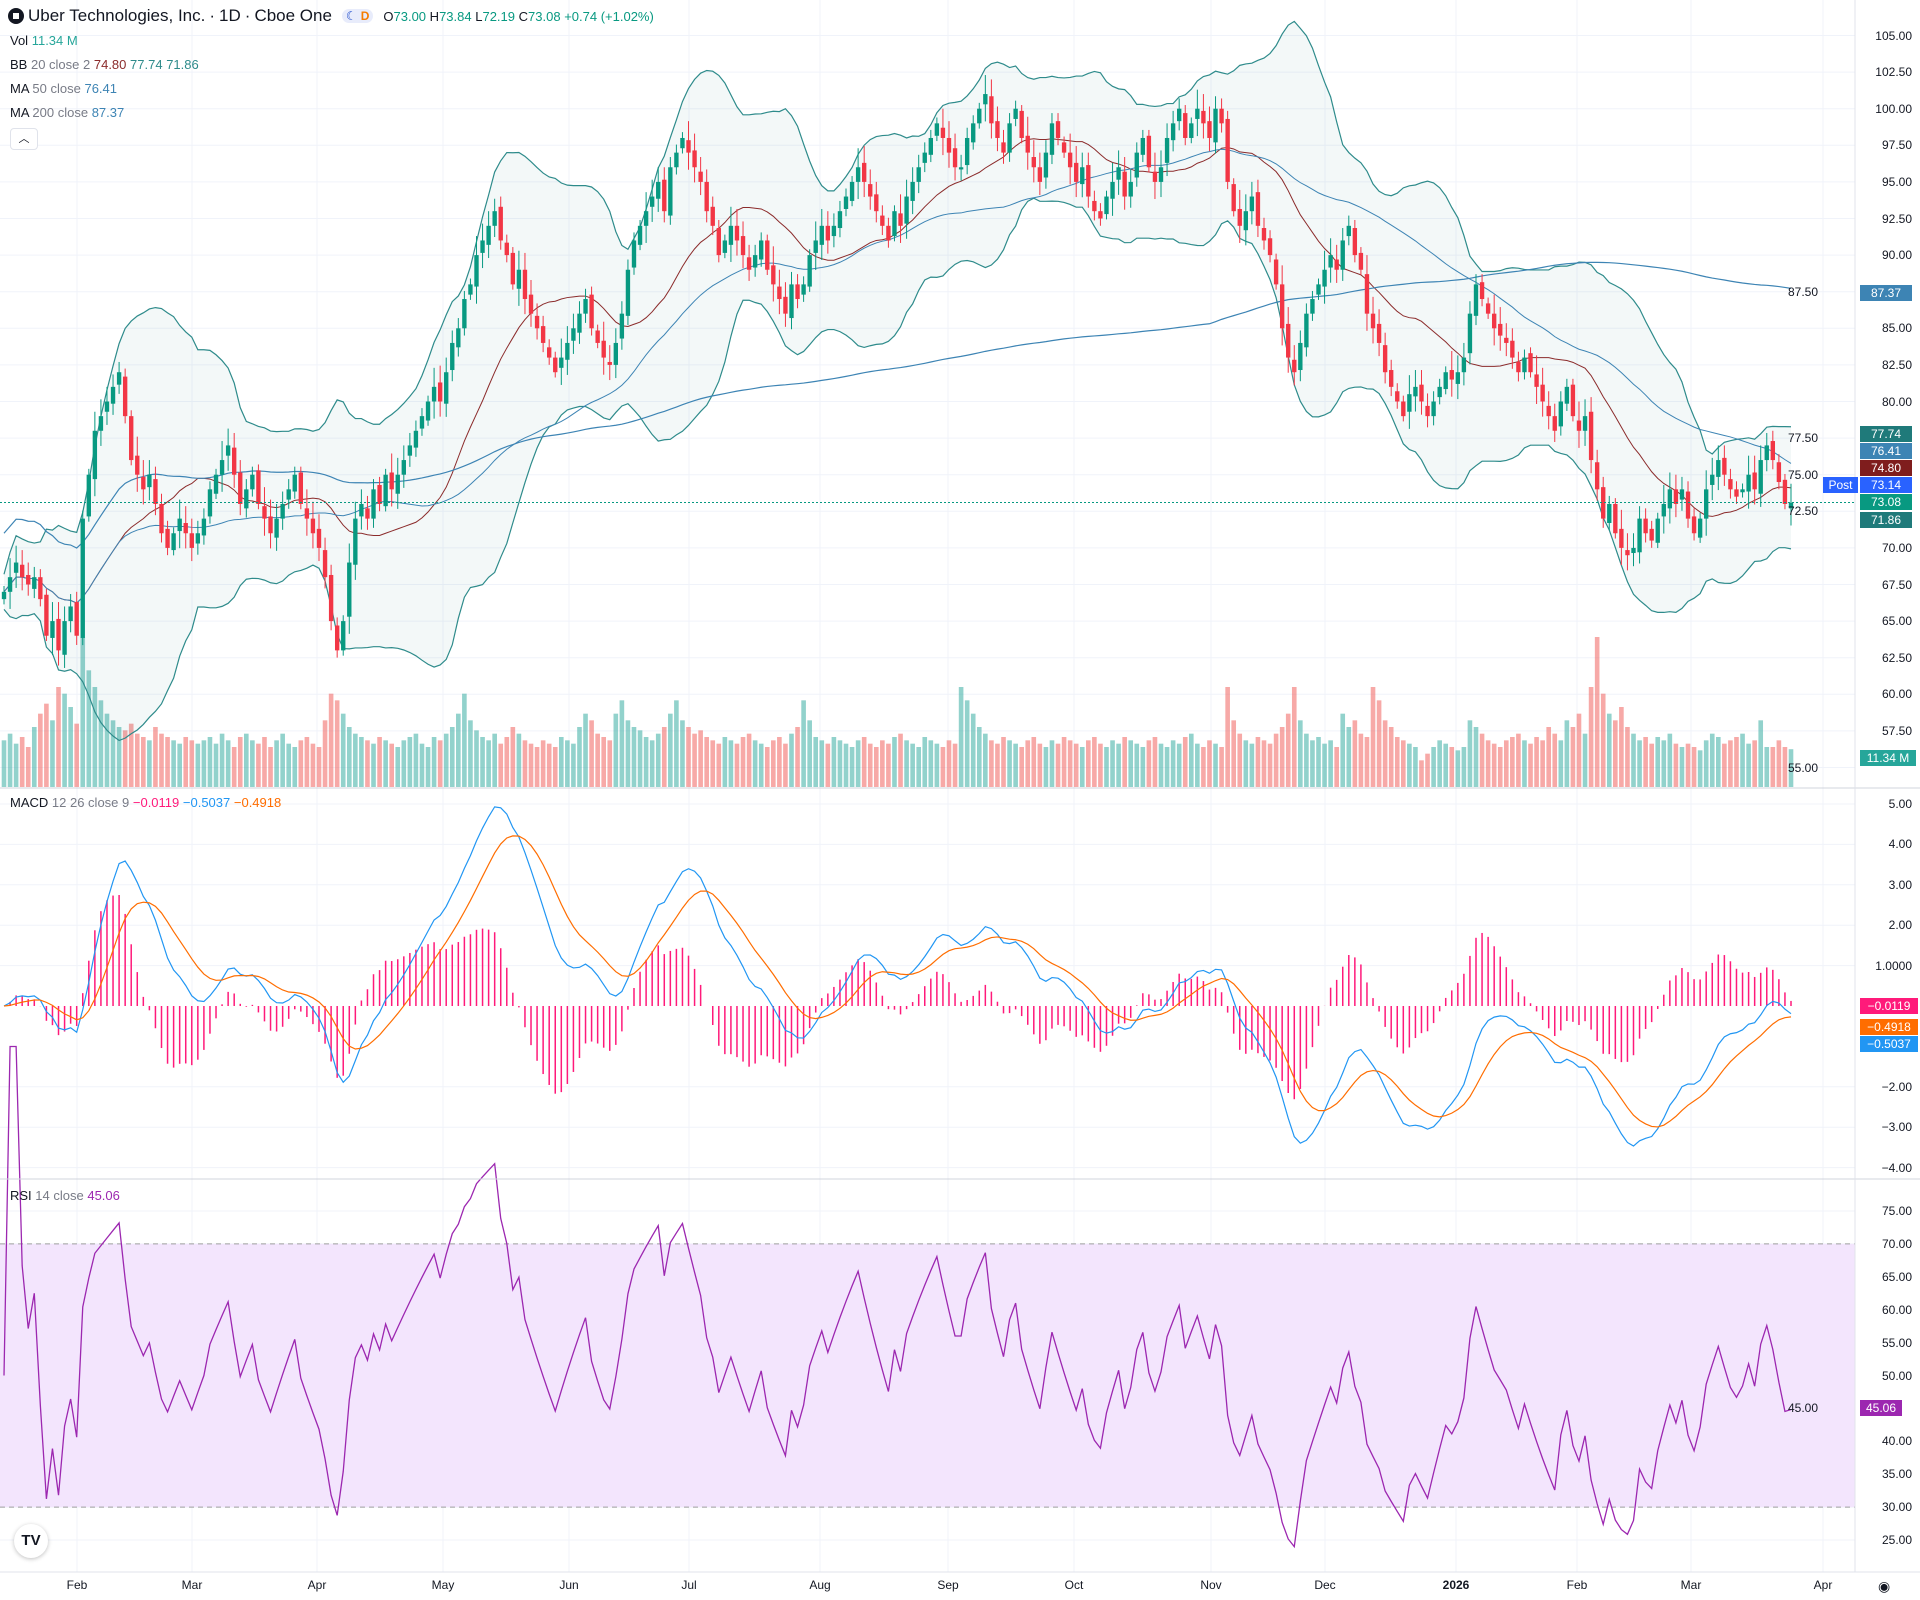 The height and width of the screenshot is (1600, 1920). What do you see at coordinates (65, 1195) in the screenshot?
I see `rsi-legend: RSI 14 close 45.06` at bounding box center [65, 1195].